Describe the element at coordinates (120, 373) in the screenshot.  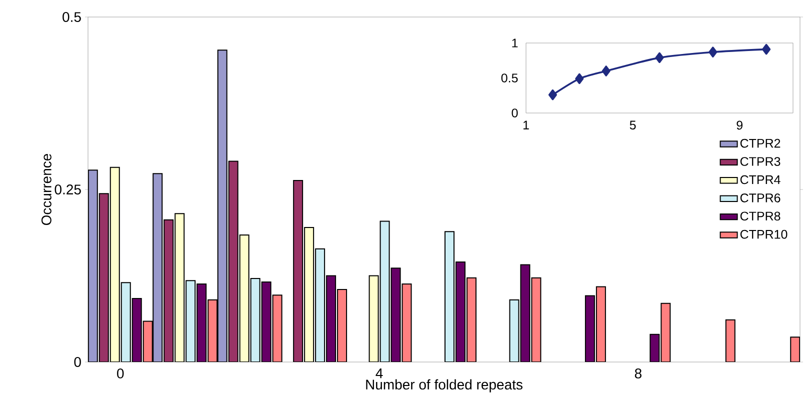
I see `x-tick-label: 0` at that location.